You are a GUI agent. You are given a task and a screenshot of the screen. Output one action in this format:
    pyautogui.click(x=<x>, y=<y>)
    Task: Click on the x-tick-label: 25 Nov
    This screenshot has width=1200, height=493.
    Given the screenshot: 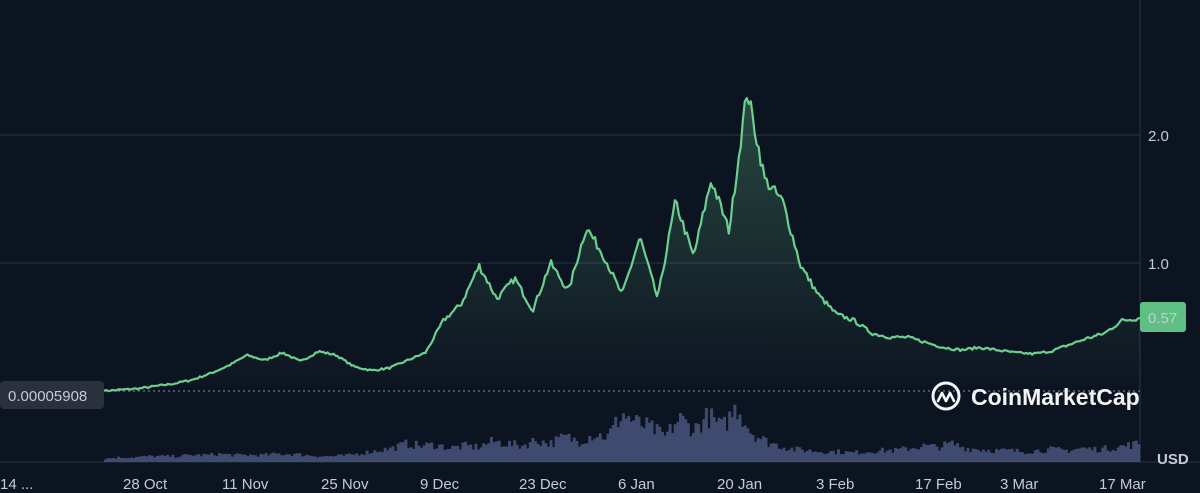 What is the action you would take?
    pyautogui.click(x=345, y=484)
    